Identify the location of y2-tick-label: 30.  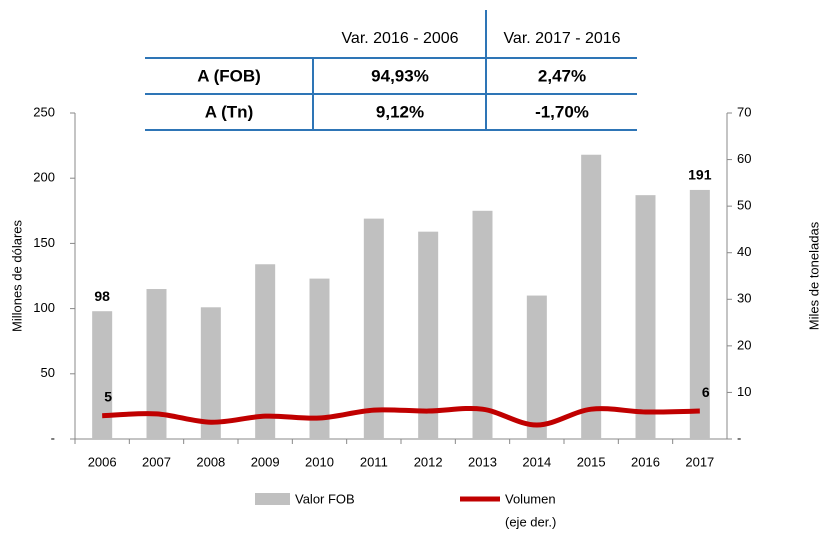
(744, 298).